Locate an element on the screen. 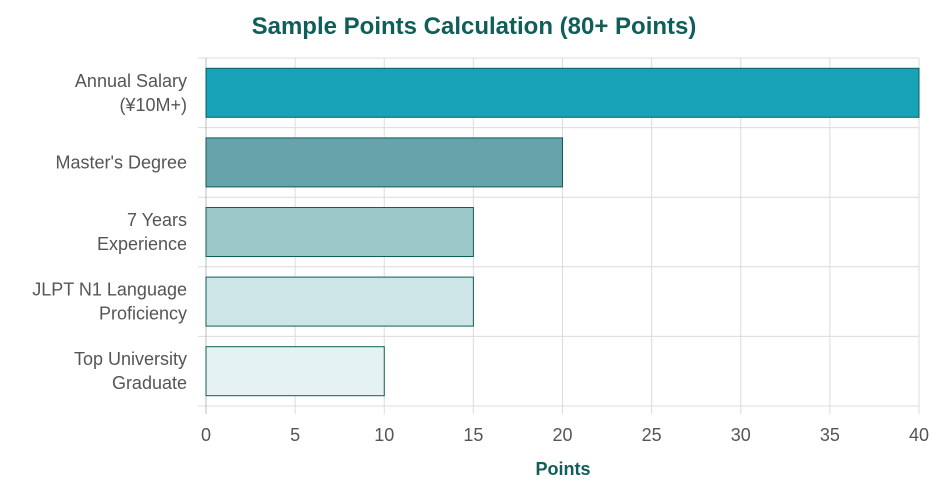  y-category-label-line: Master's Degree is located at coordinates (121, 162).